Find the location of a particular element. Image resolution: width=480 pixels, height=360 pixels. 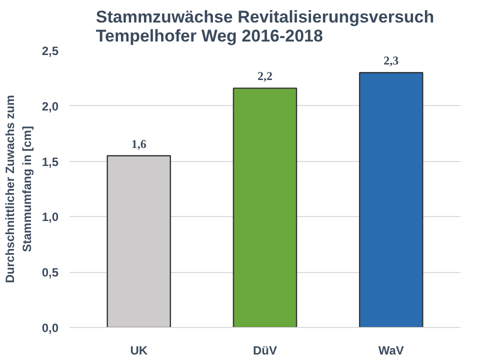

y-tick-label: 1,5 is located at coordinates (50, 161).